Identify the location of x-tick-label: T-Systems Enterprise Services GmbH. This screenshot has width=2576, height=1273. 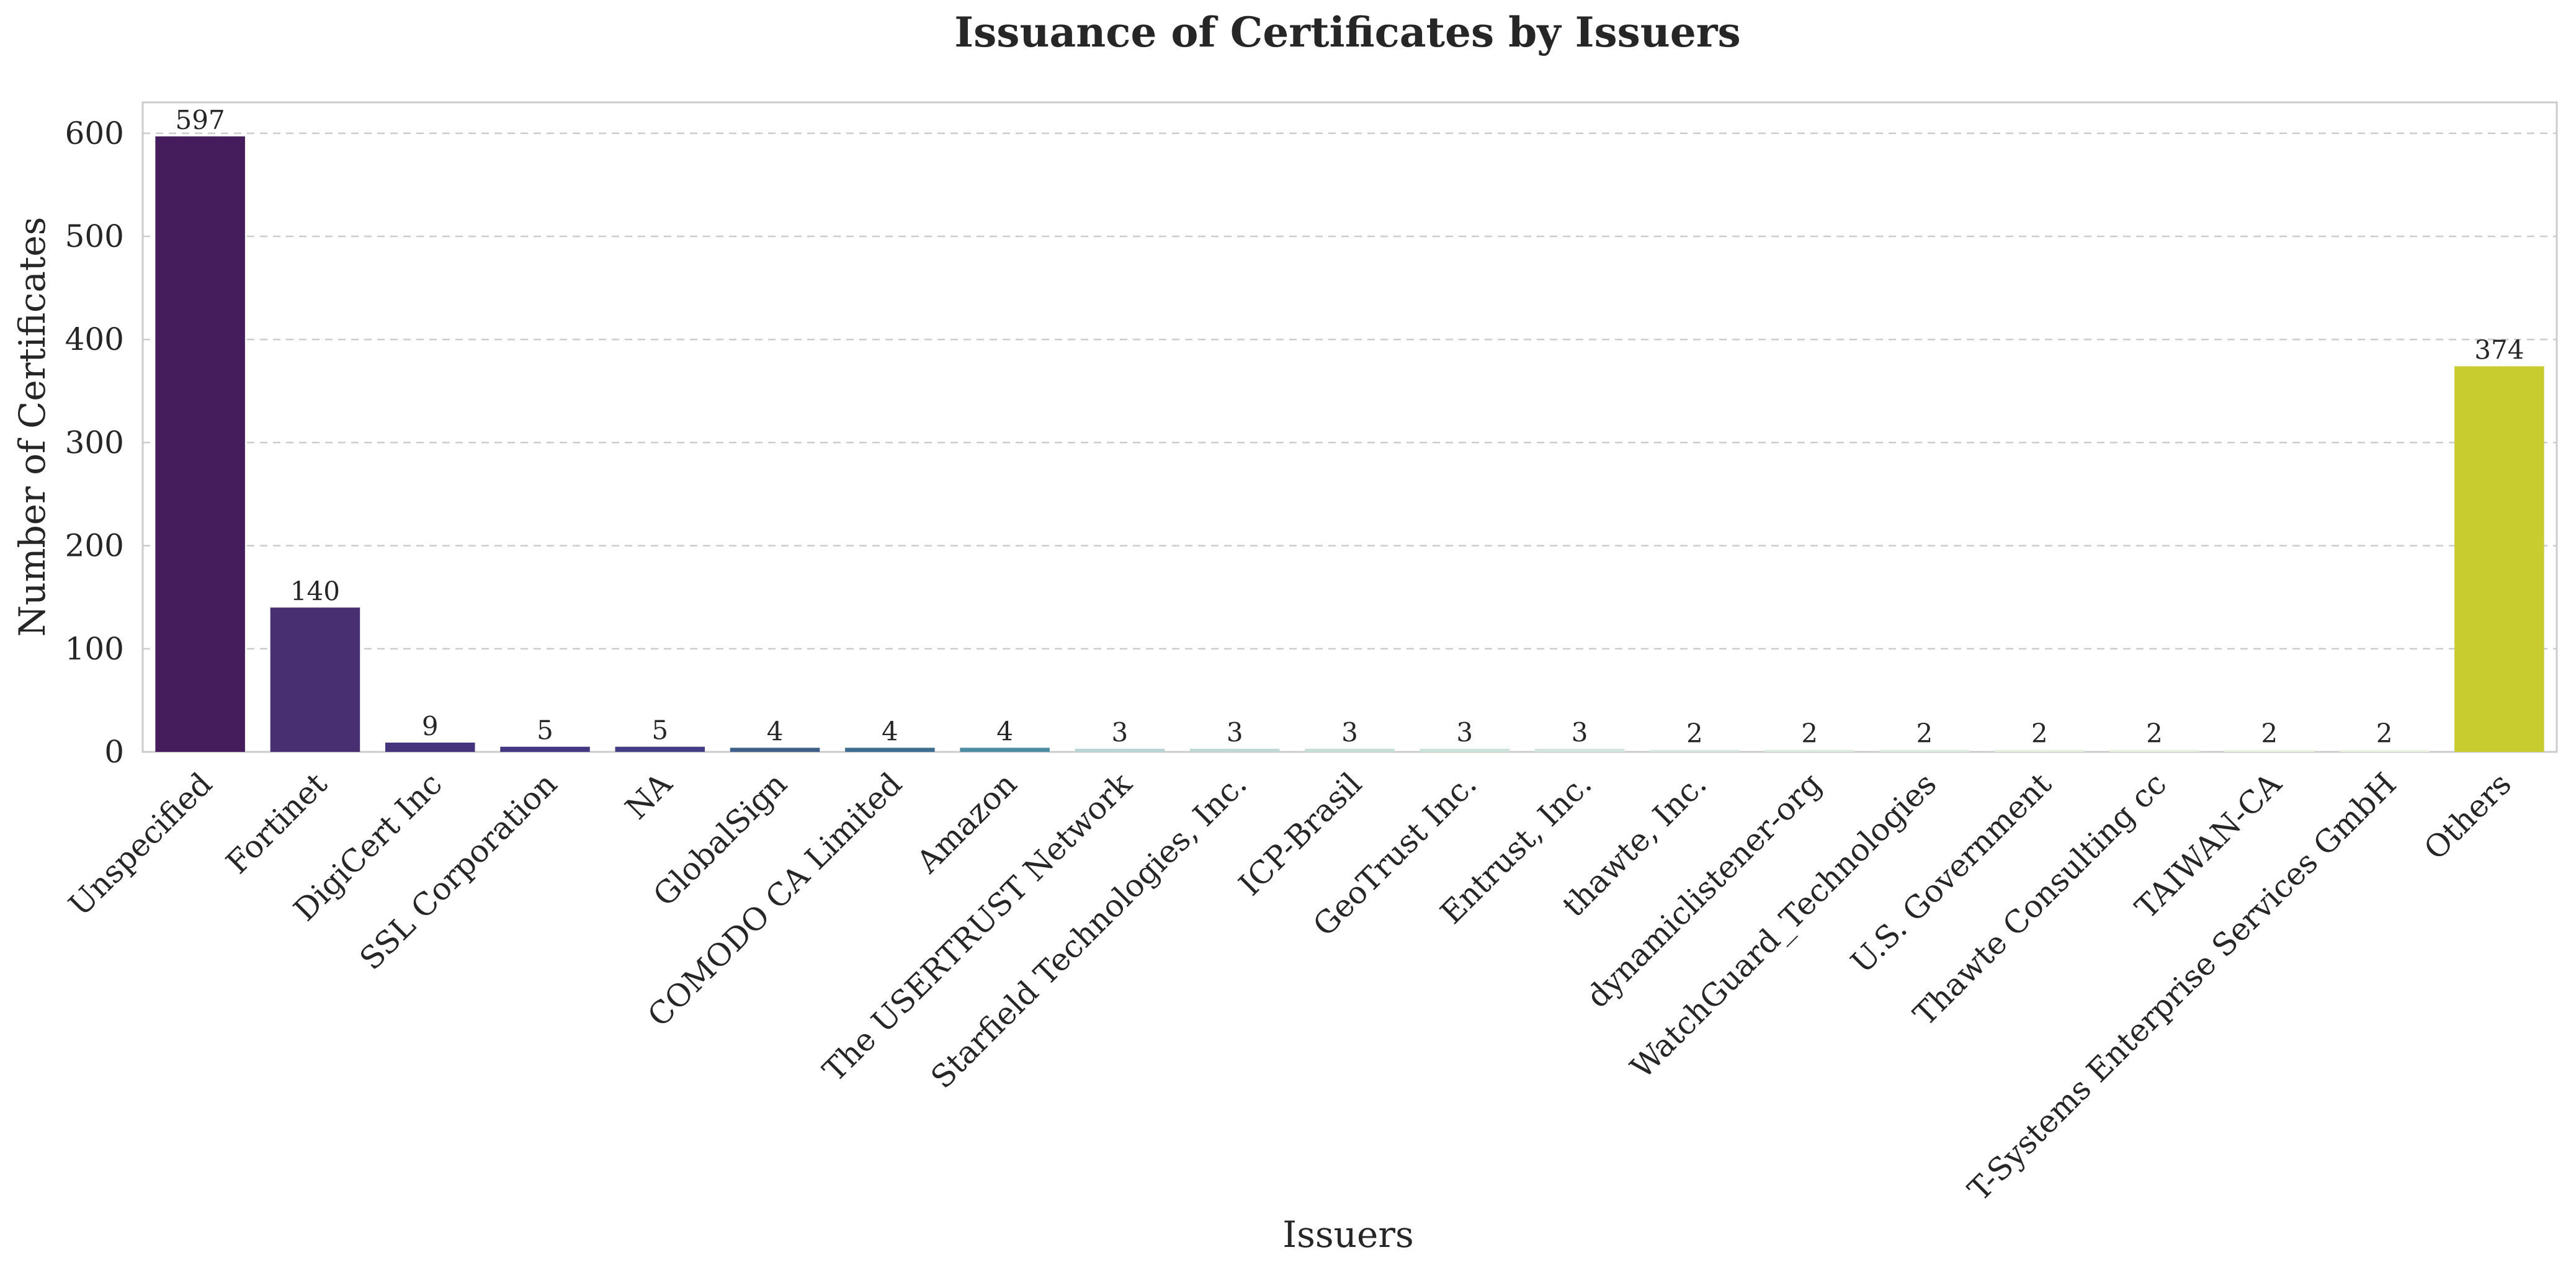
(2182, 987).